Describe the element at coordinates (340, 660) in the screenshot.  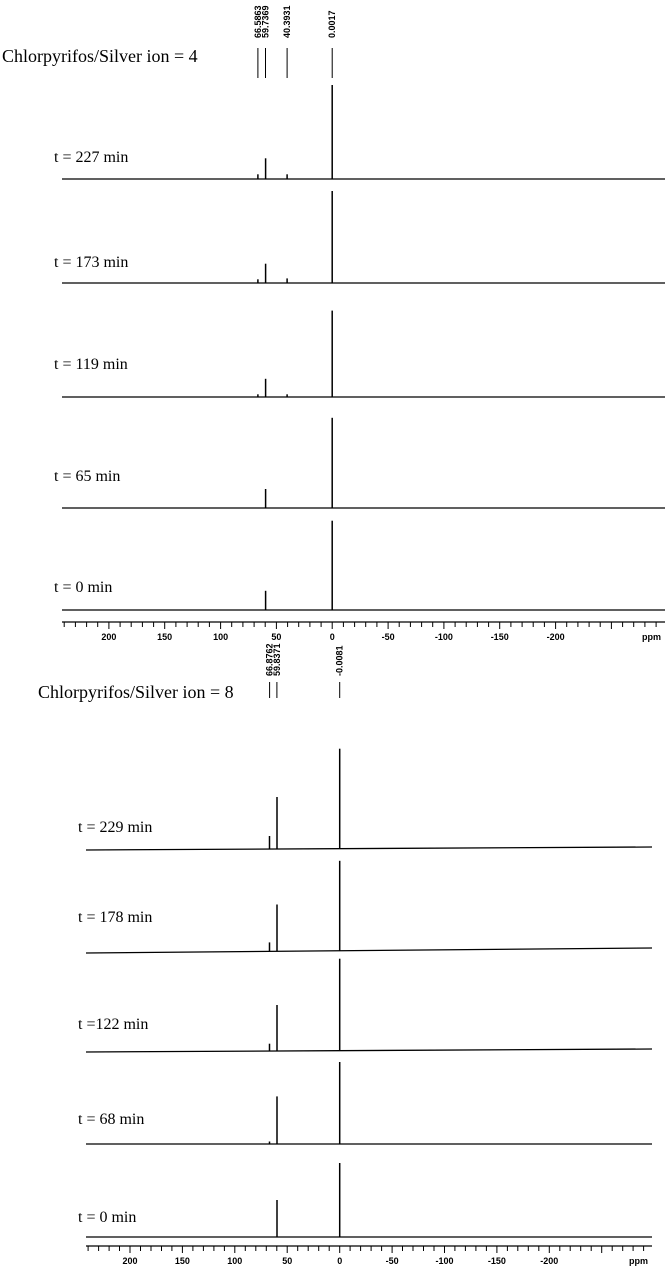
I see `peak-tag-label: -0.0081` at that location.